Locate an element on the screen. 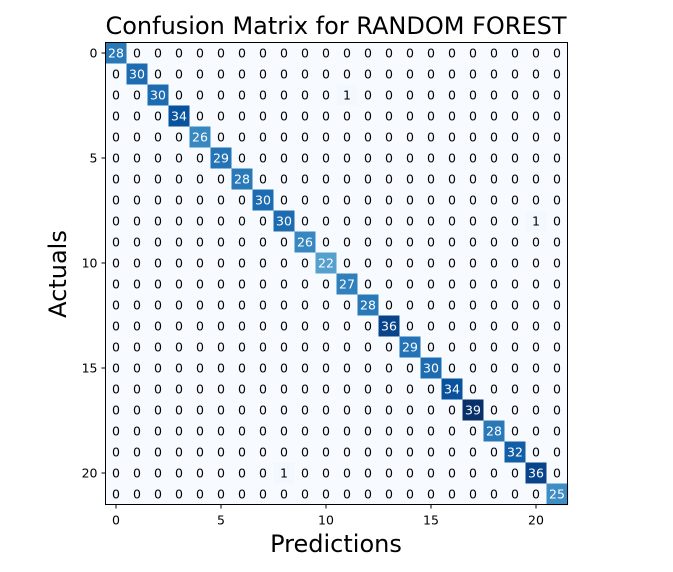  cell-value-label: 29 is located at coordinates (221, 158).